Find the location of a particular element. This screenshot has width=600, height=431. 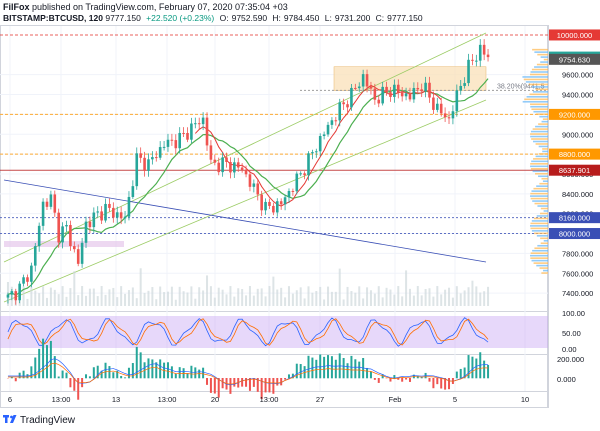

y-tick-label: 7800.000 is located at coordinates (577, 253).